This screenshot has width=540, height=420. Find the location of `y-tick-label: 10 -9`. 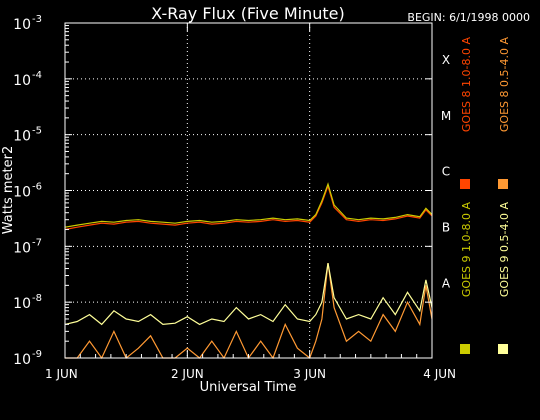

y-tick-label: 10 -9 is located at coordinates (27, 358).